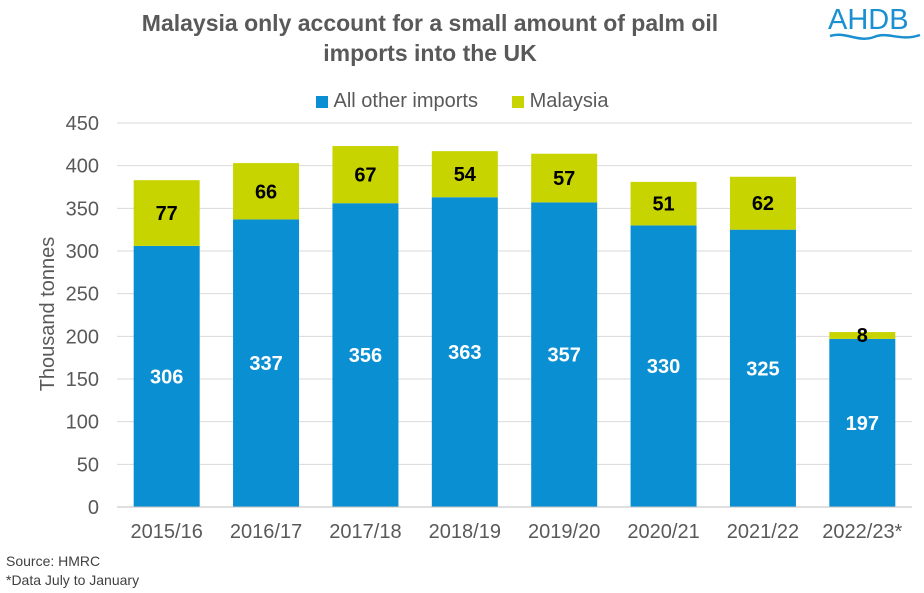  What do you see at coordinates (73, 580) in the screenshot?
I see `data-note: *Data July to January` at bounding box center [73, 580].